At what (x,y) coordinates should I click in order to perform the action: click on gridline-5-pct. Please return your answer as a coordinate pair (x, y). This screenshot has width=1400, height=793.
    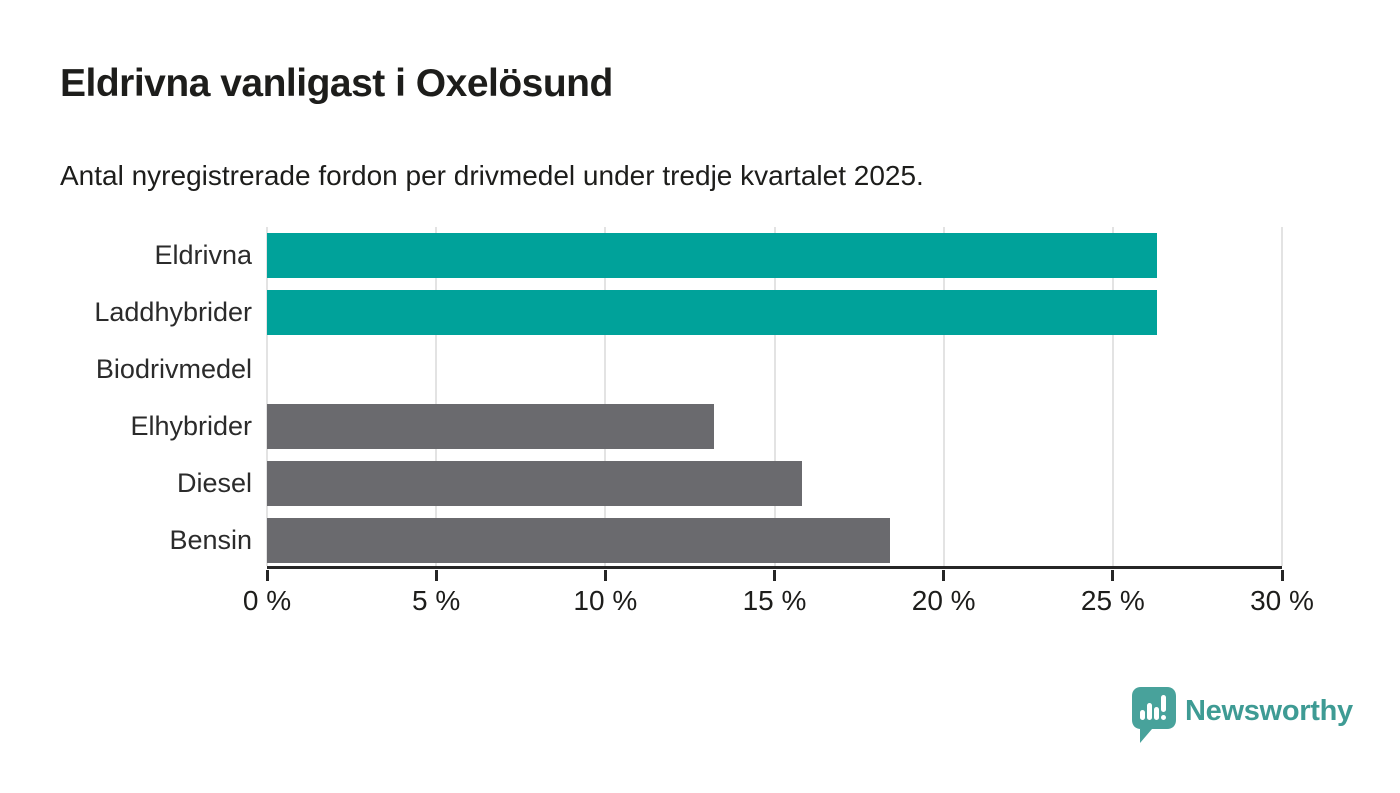
    Looking at the image, I should click on (436, 396).